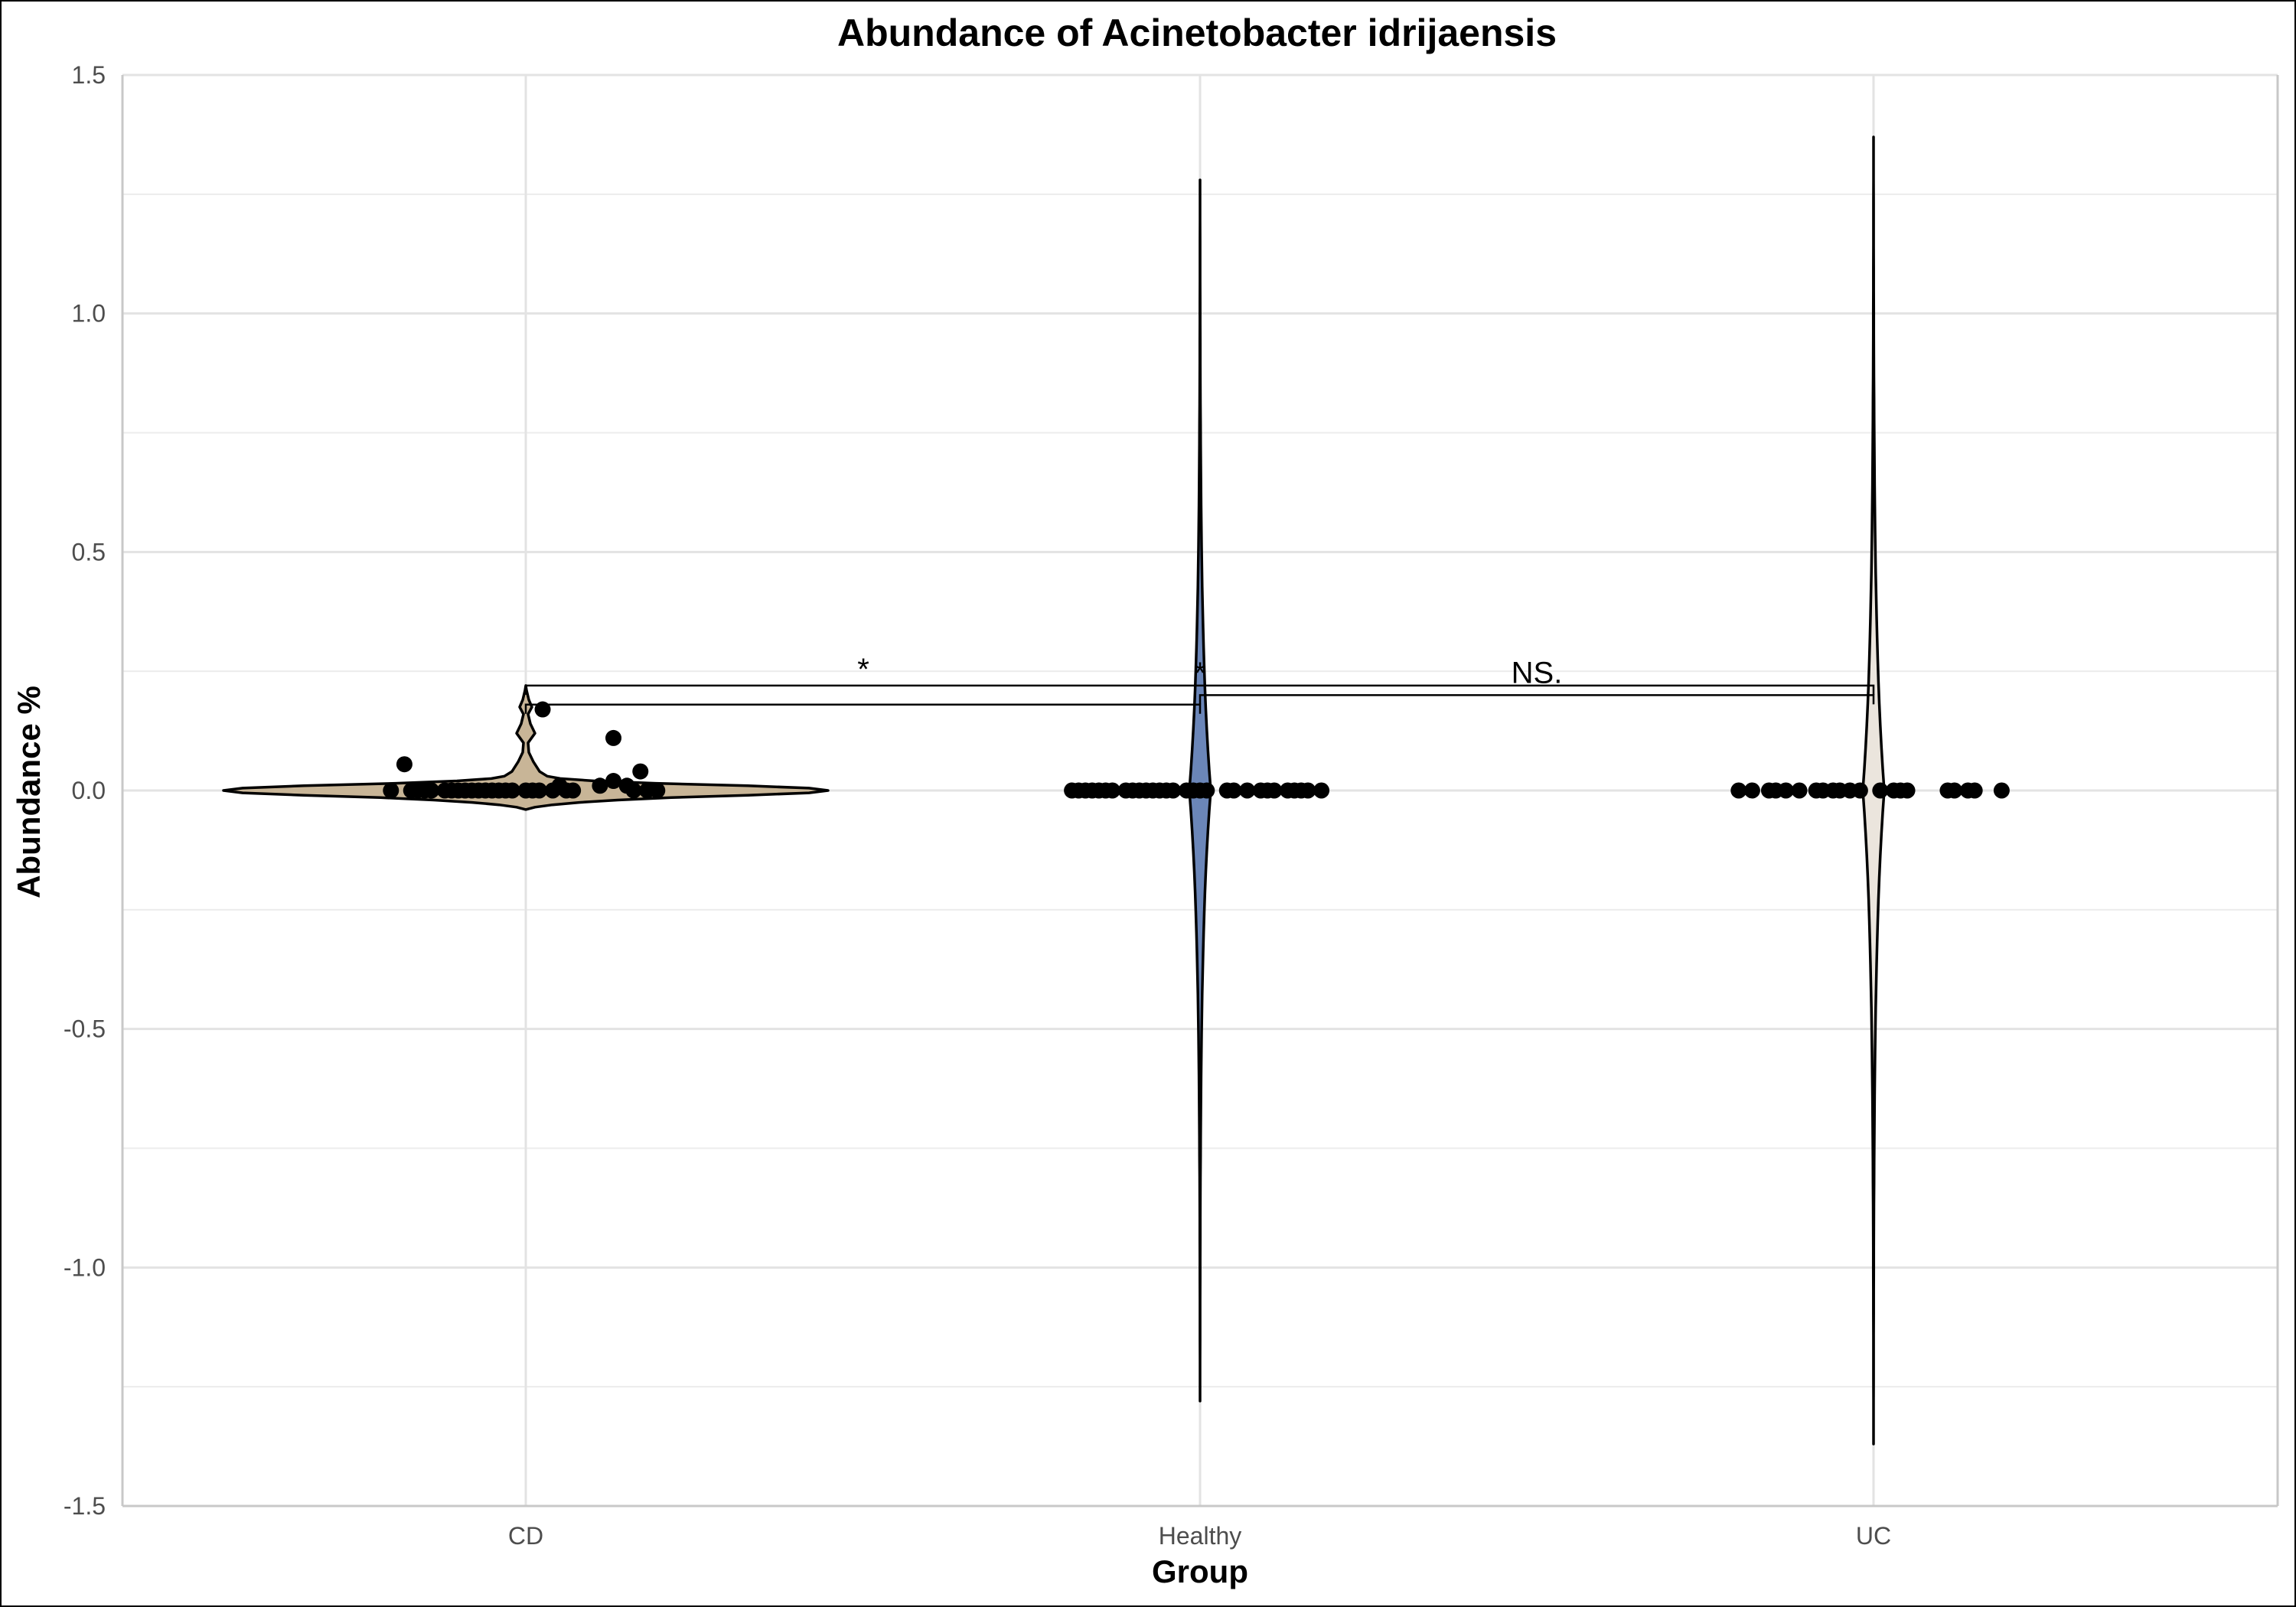 The width and height of the screenshot is (2296, 1607). What do you see at coordinates (29, 792) in the screenshot?
I see `y-axis-title: Abundance %` at bounding box center [29, 792].